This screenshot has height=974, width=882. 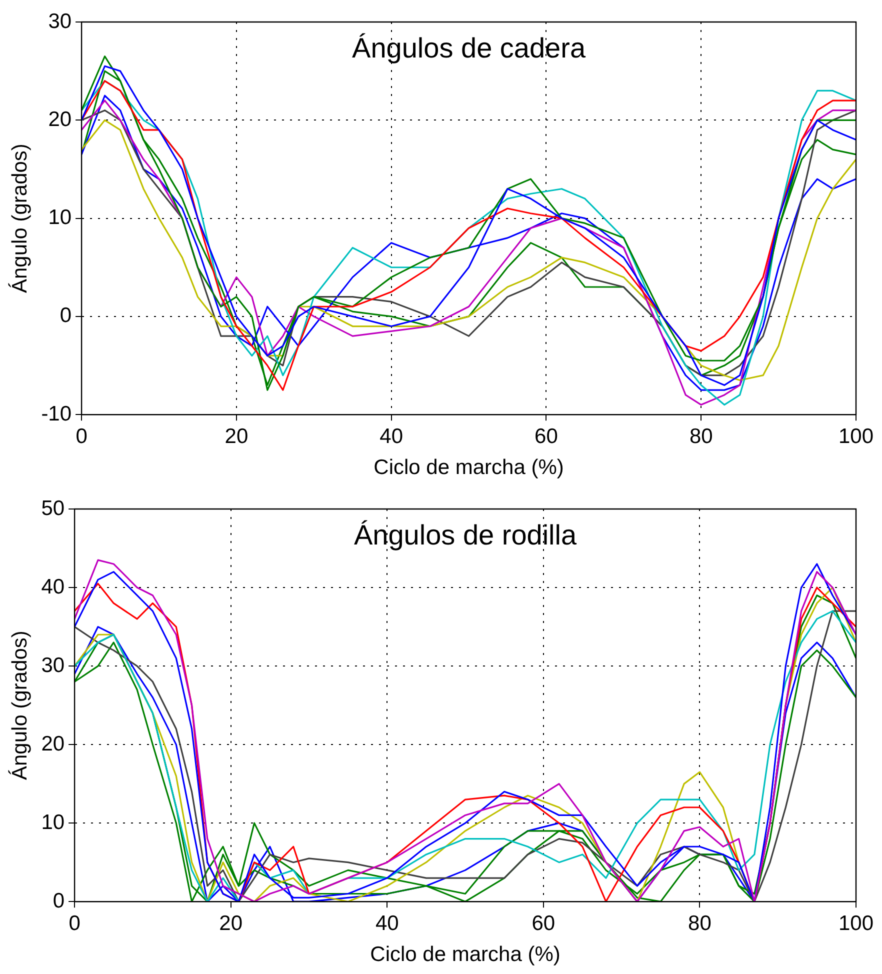 I want to click on chart-title: Ángulos de rodilla, so click(x=465, y=535).